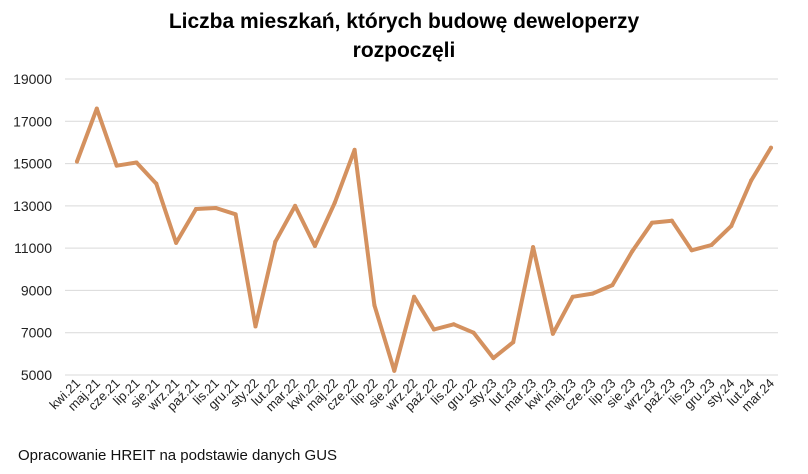  I want to click on y-tick-label: 15000, so click(32, 164).